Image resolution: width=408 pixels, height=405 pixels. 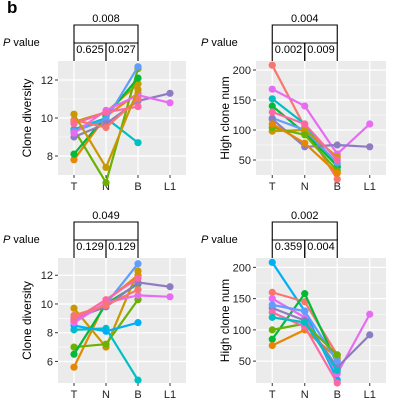 What do you see at coordinates (272, 395) in the screenshot?
I see `x-tick-label: T` at bounding box center [272, 395].